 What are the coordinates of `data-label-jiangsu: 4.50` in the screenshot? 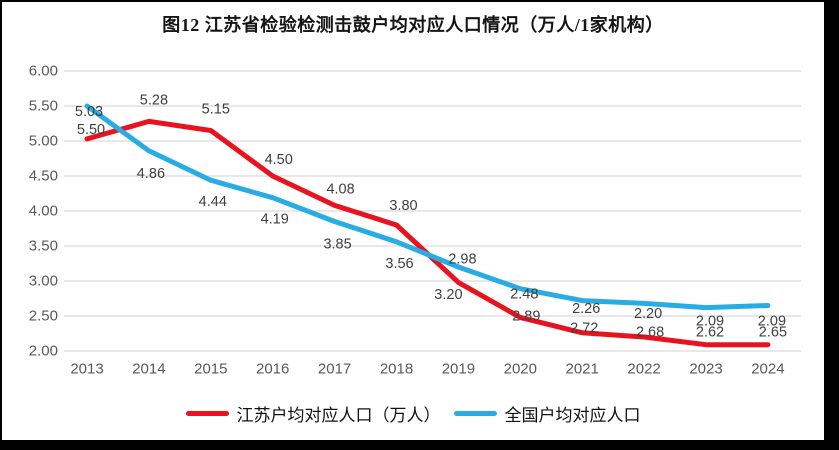 It's located at (279, 160).